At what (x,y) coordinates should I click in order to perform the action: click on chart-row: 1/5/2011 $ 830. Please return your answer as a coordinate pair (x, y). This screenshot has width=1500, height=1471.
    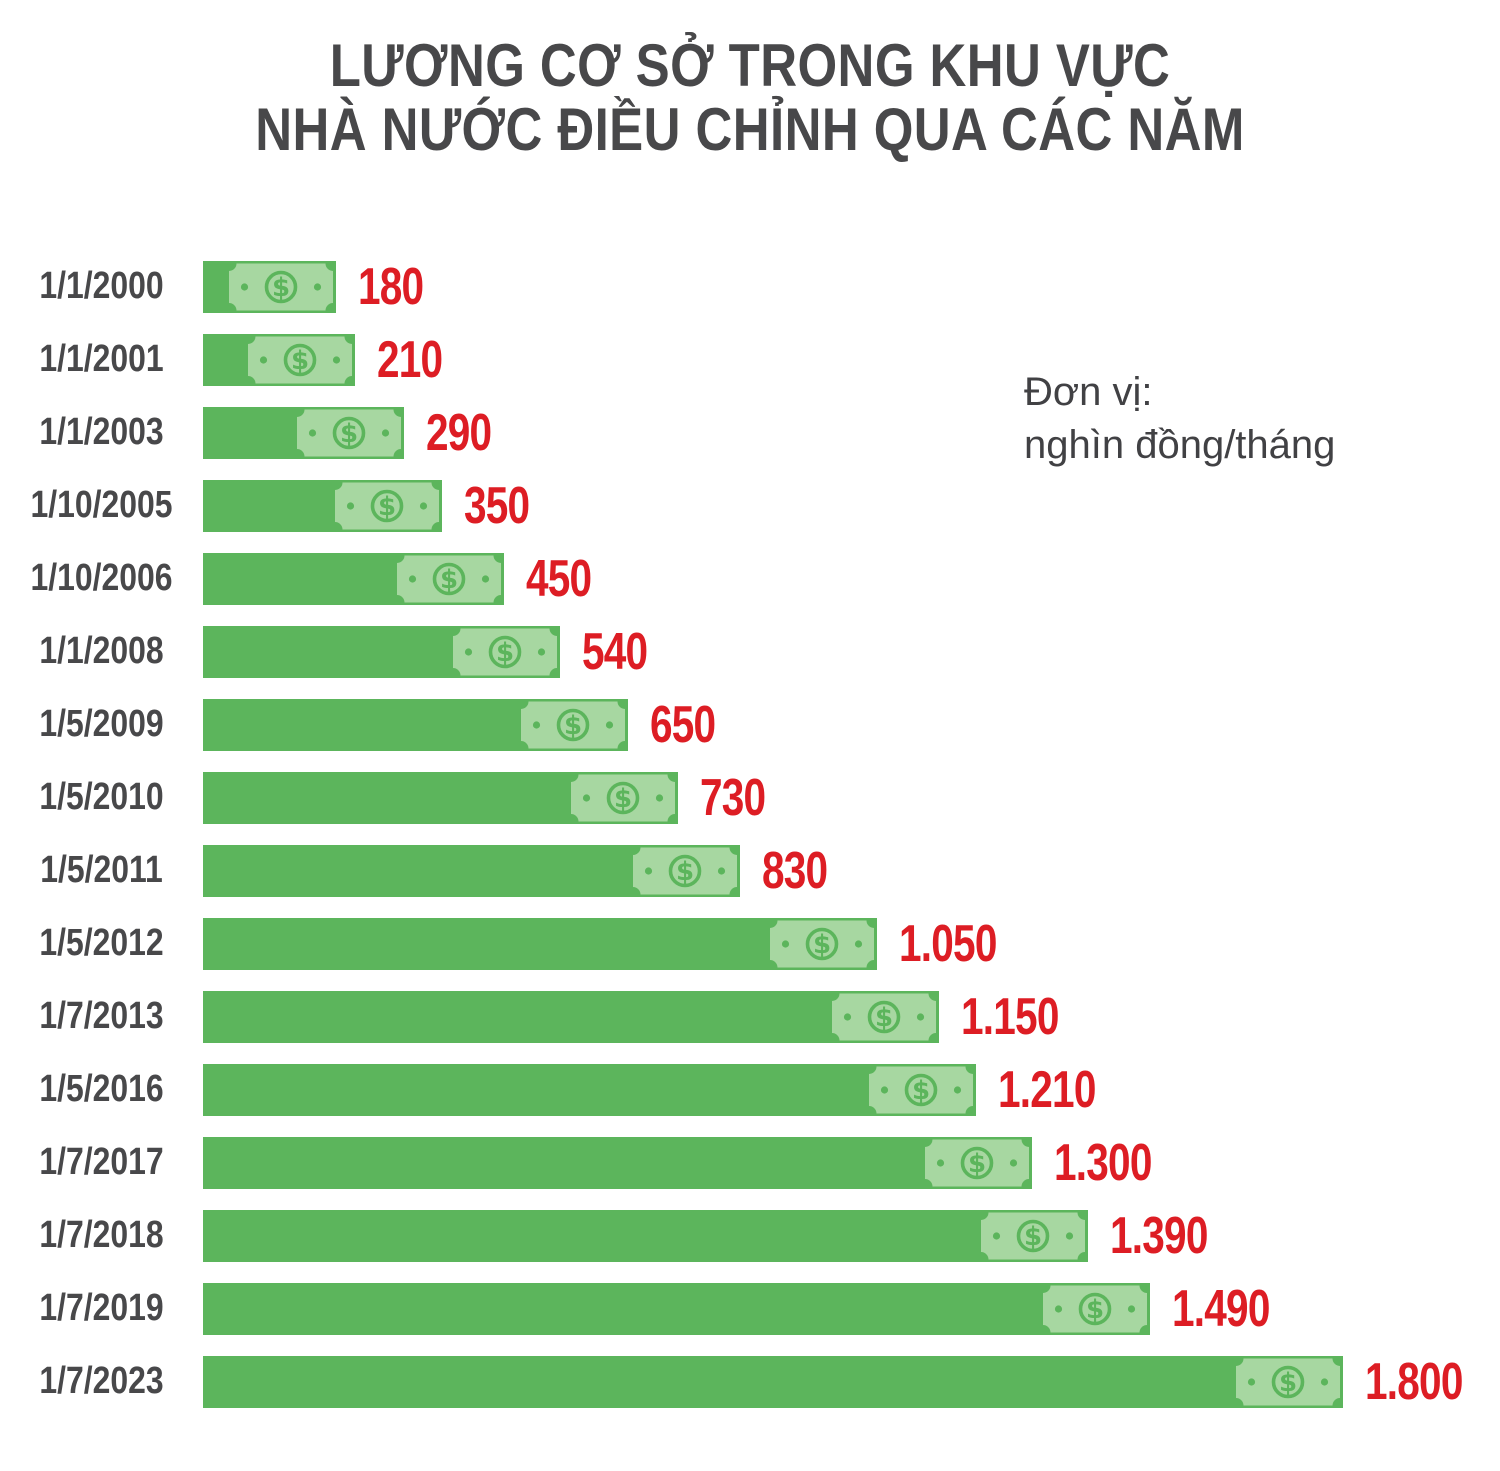
    Looking at the image, I should click on (750, 870).